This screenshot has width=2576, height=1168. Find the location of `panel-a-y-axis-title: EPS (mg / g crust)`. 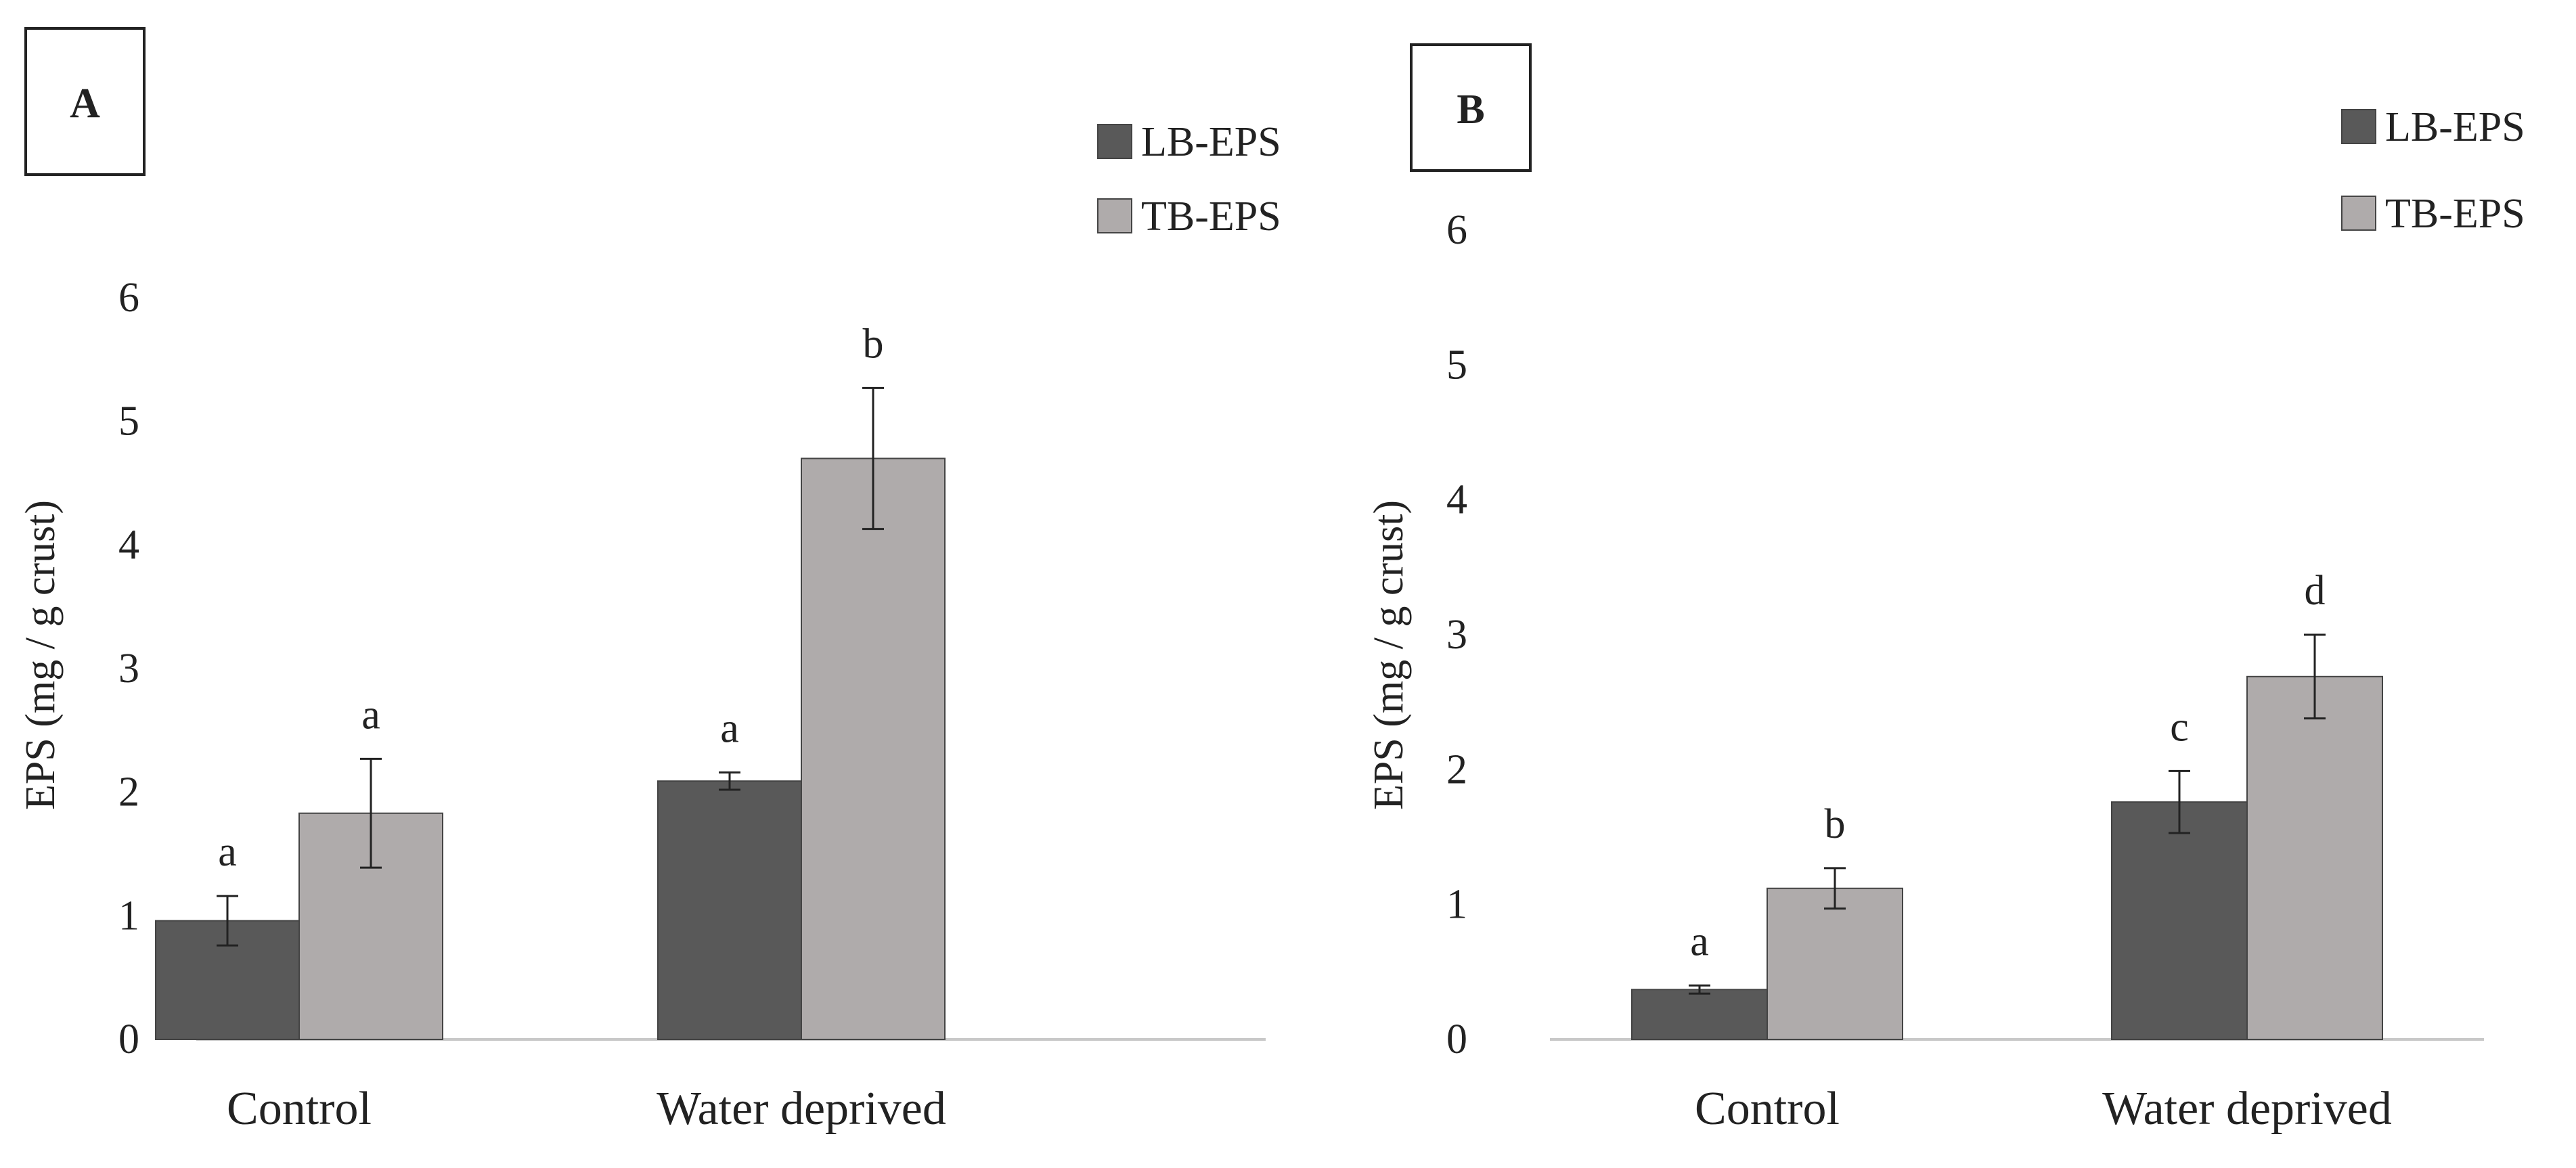

panel-a-y-axis-title: EPS (mg / g crust) is located at coordinates (41, 655).